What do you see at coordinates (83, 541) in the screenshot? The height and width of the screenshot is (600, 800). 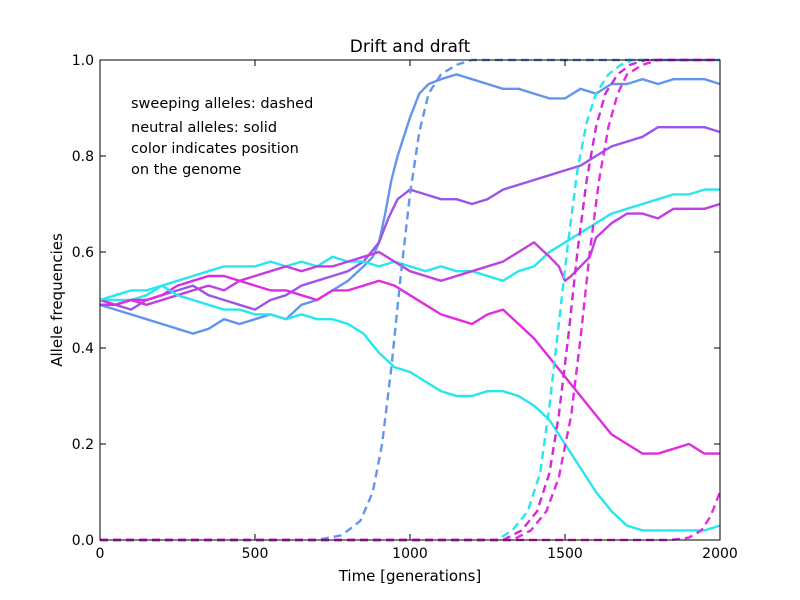 I see `y-tick-label: 0.0` at bounding box center [83, 541].